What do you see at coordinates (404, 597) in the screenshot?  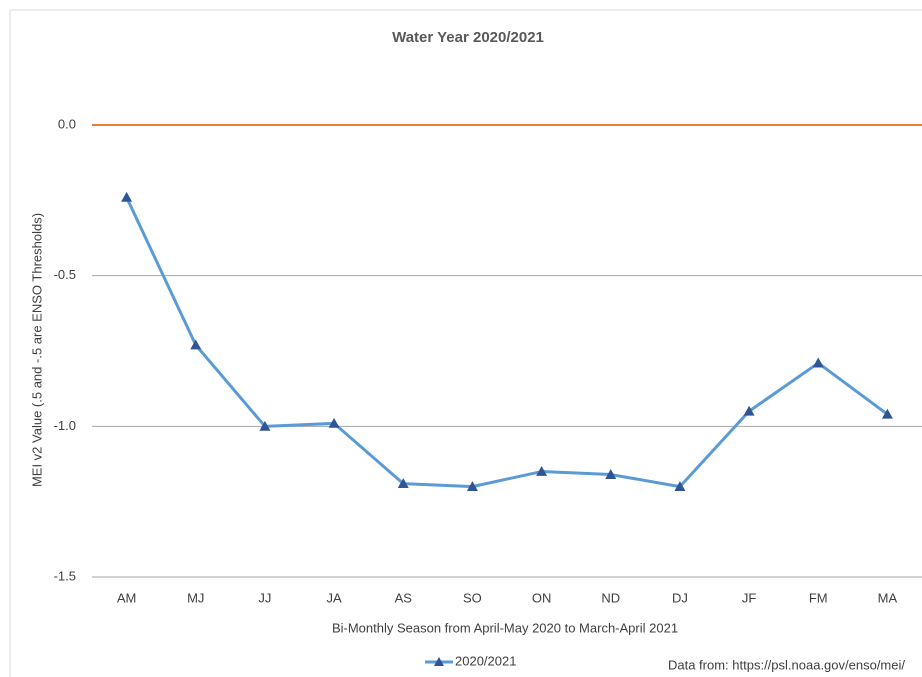 I see `x-tick-label: AS` at bounding box center [404, 597].